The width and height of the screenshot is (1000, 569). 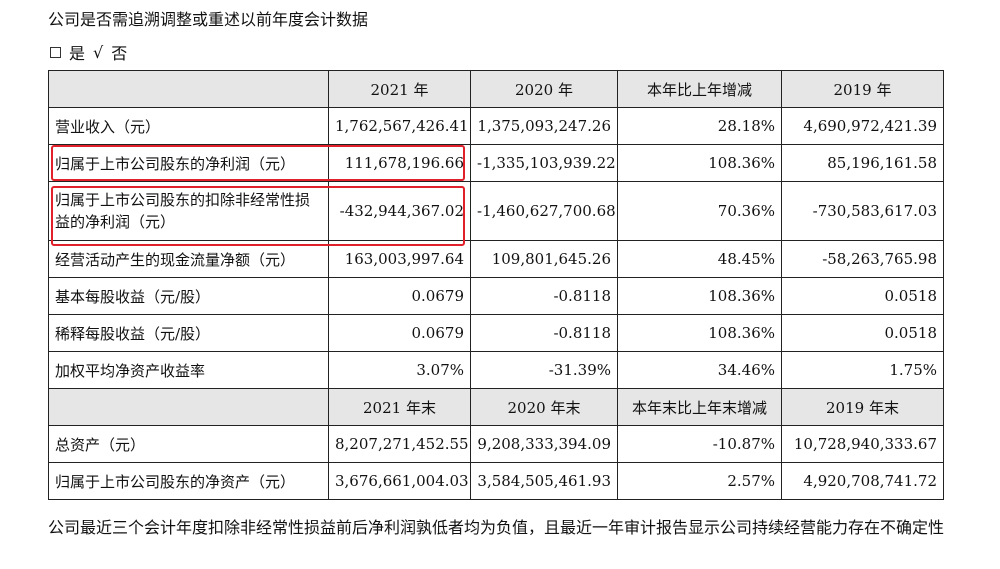 I want to click on value-cell: 28.18%, so click(x=699, y=126).